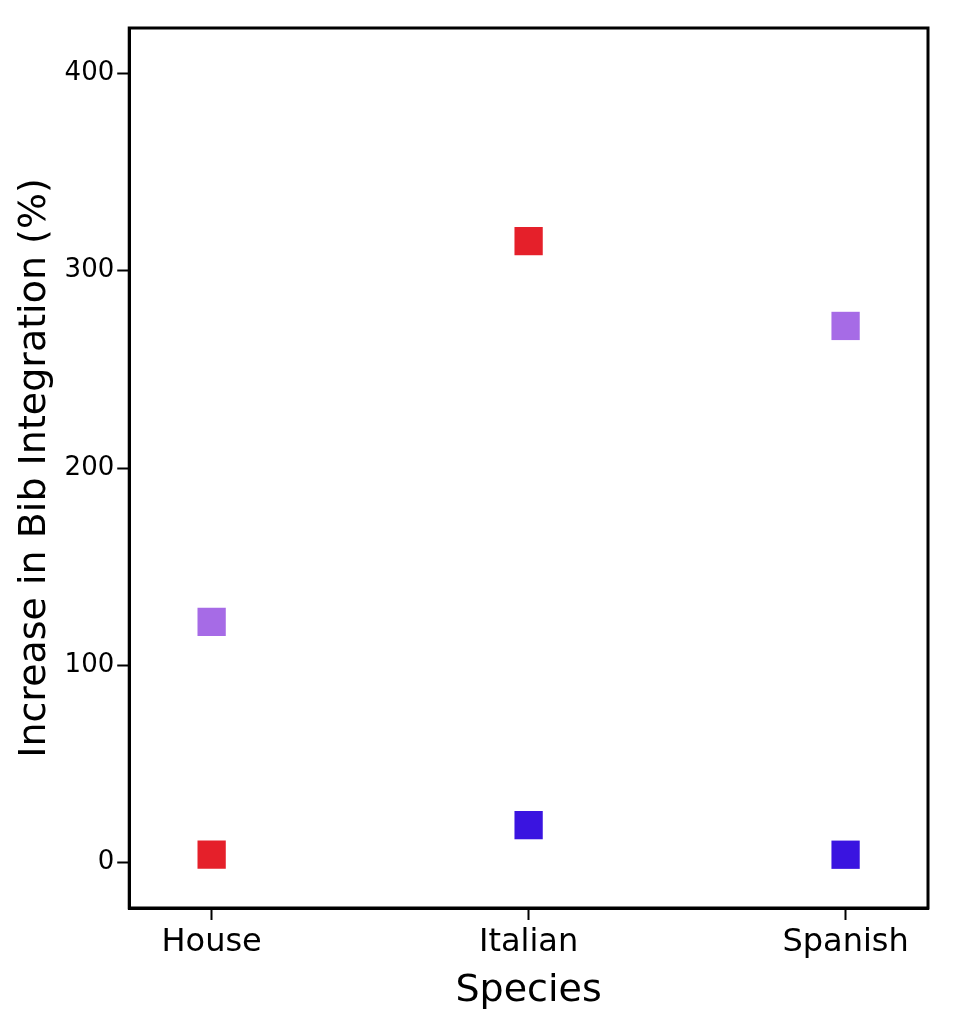 The height and width of the screenshot is (1032, 957). What do you see at coordinates (89, 663) in the screenshot?
I see `y-tick-label: 100` at bounding box center [89, 663].